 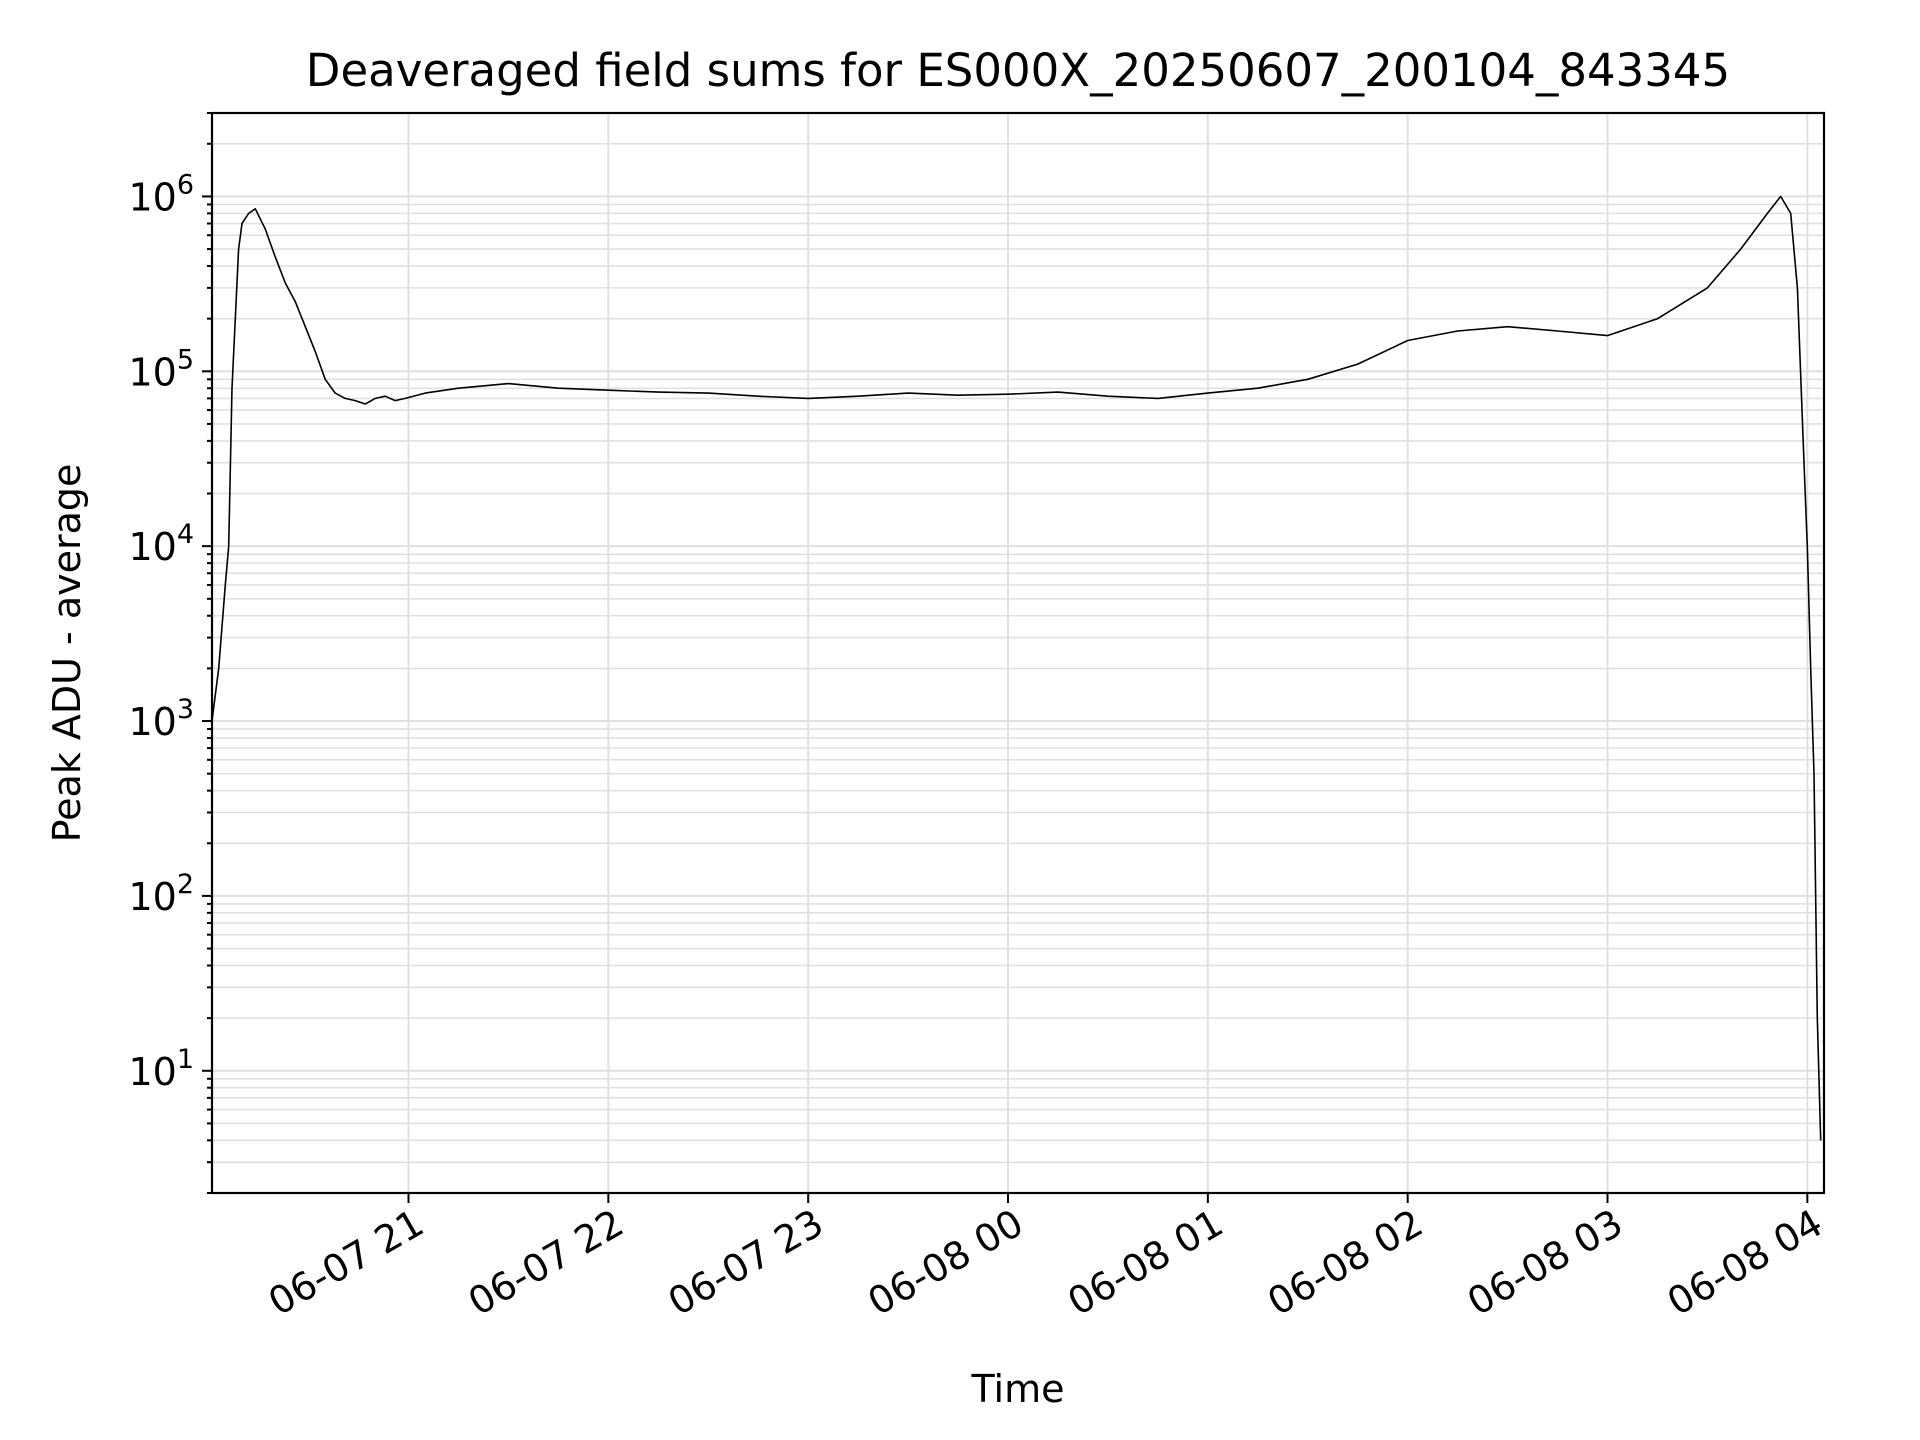 I want to click on y-tick-label: 102, so click(x=161, y=894).